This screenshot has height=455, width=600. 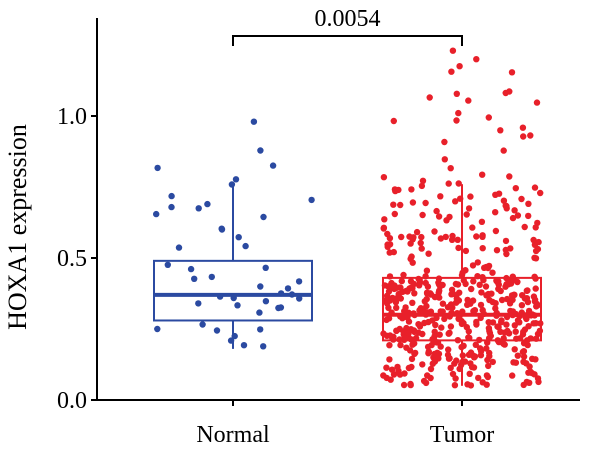 What do you see at coordinates (72, 117) in the screenshot?
I see `y-tick-label: 1.0` at bounding box center [72, 117].